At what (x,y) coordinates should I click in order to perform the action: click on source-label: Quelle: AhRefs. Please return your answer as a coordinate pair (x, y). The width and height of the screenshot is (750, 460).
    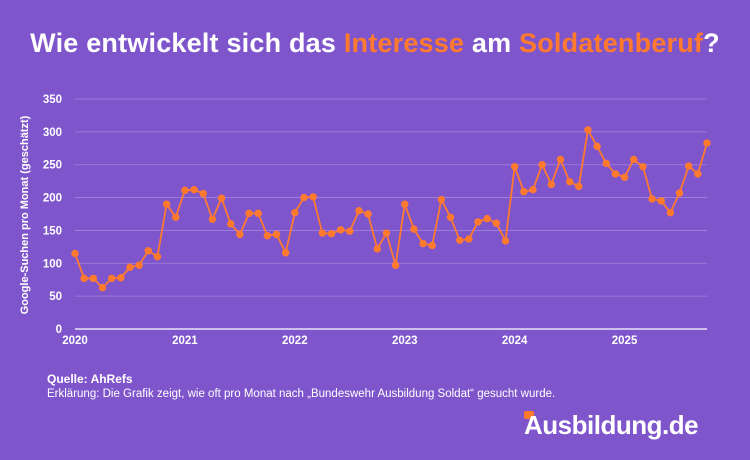
    Looking at the image, I should click on (90, 379).